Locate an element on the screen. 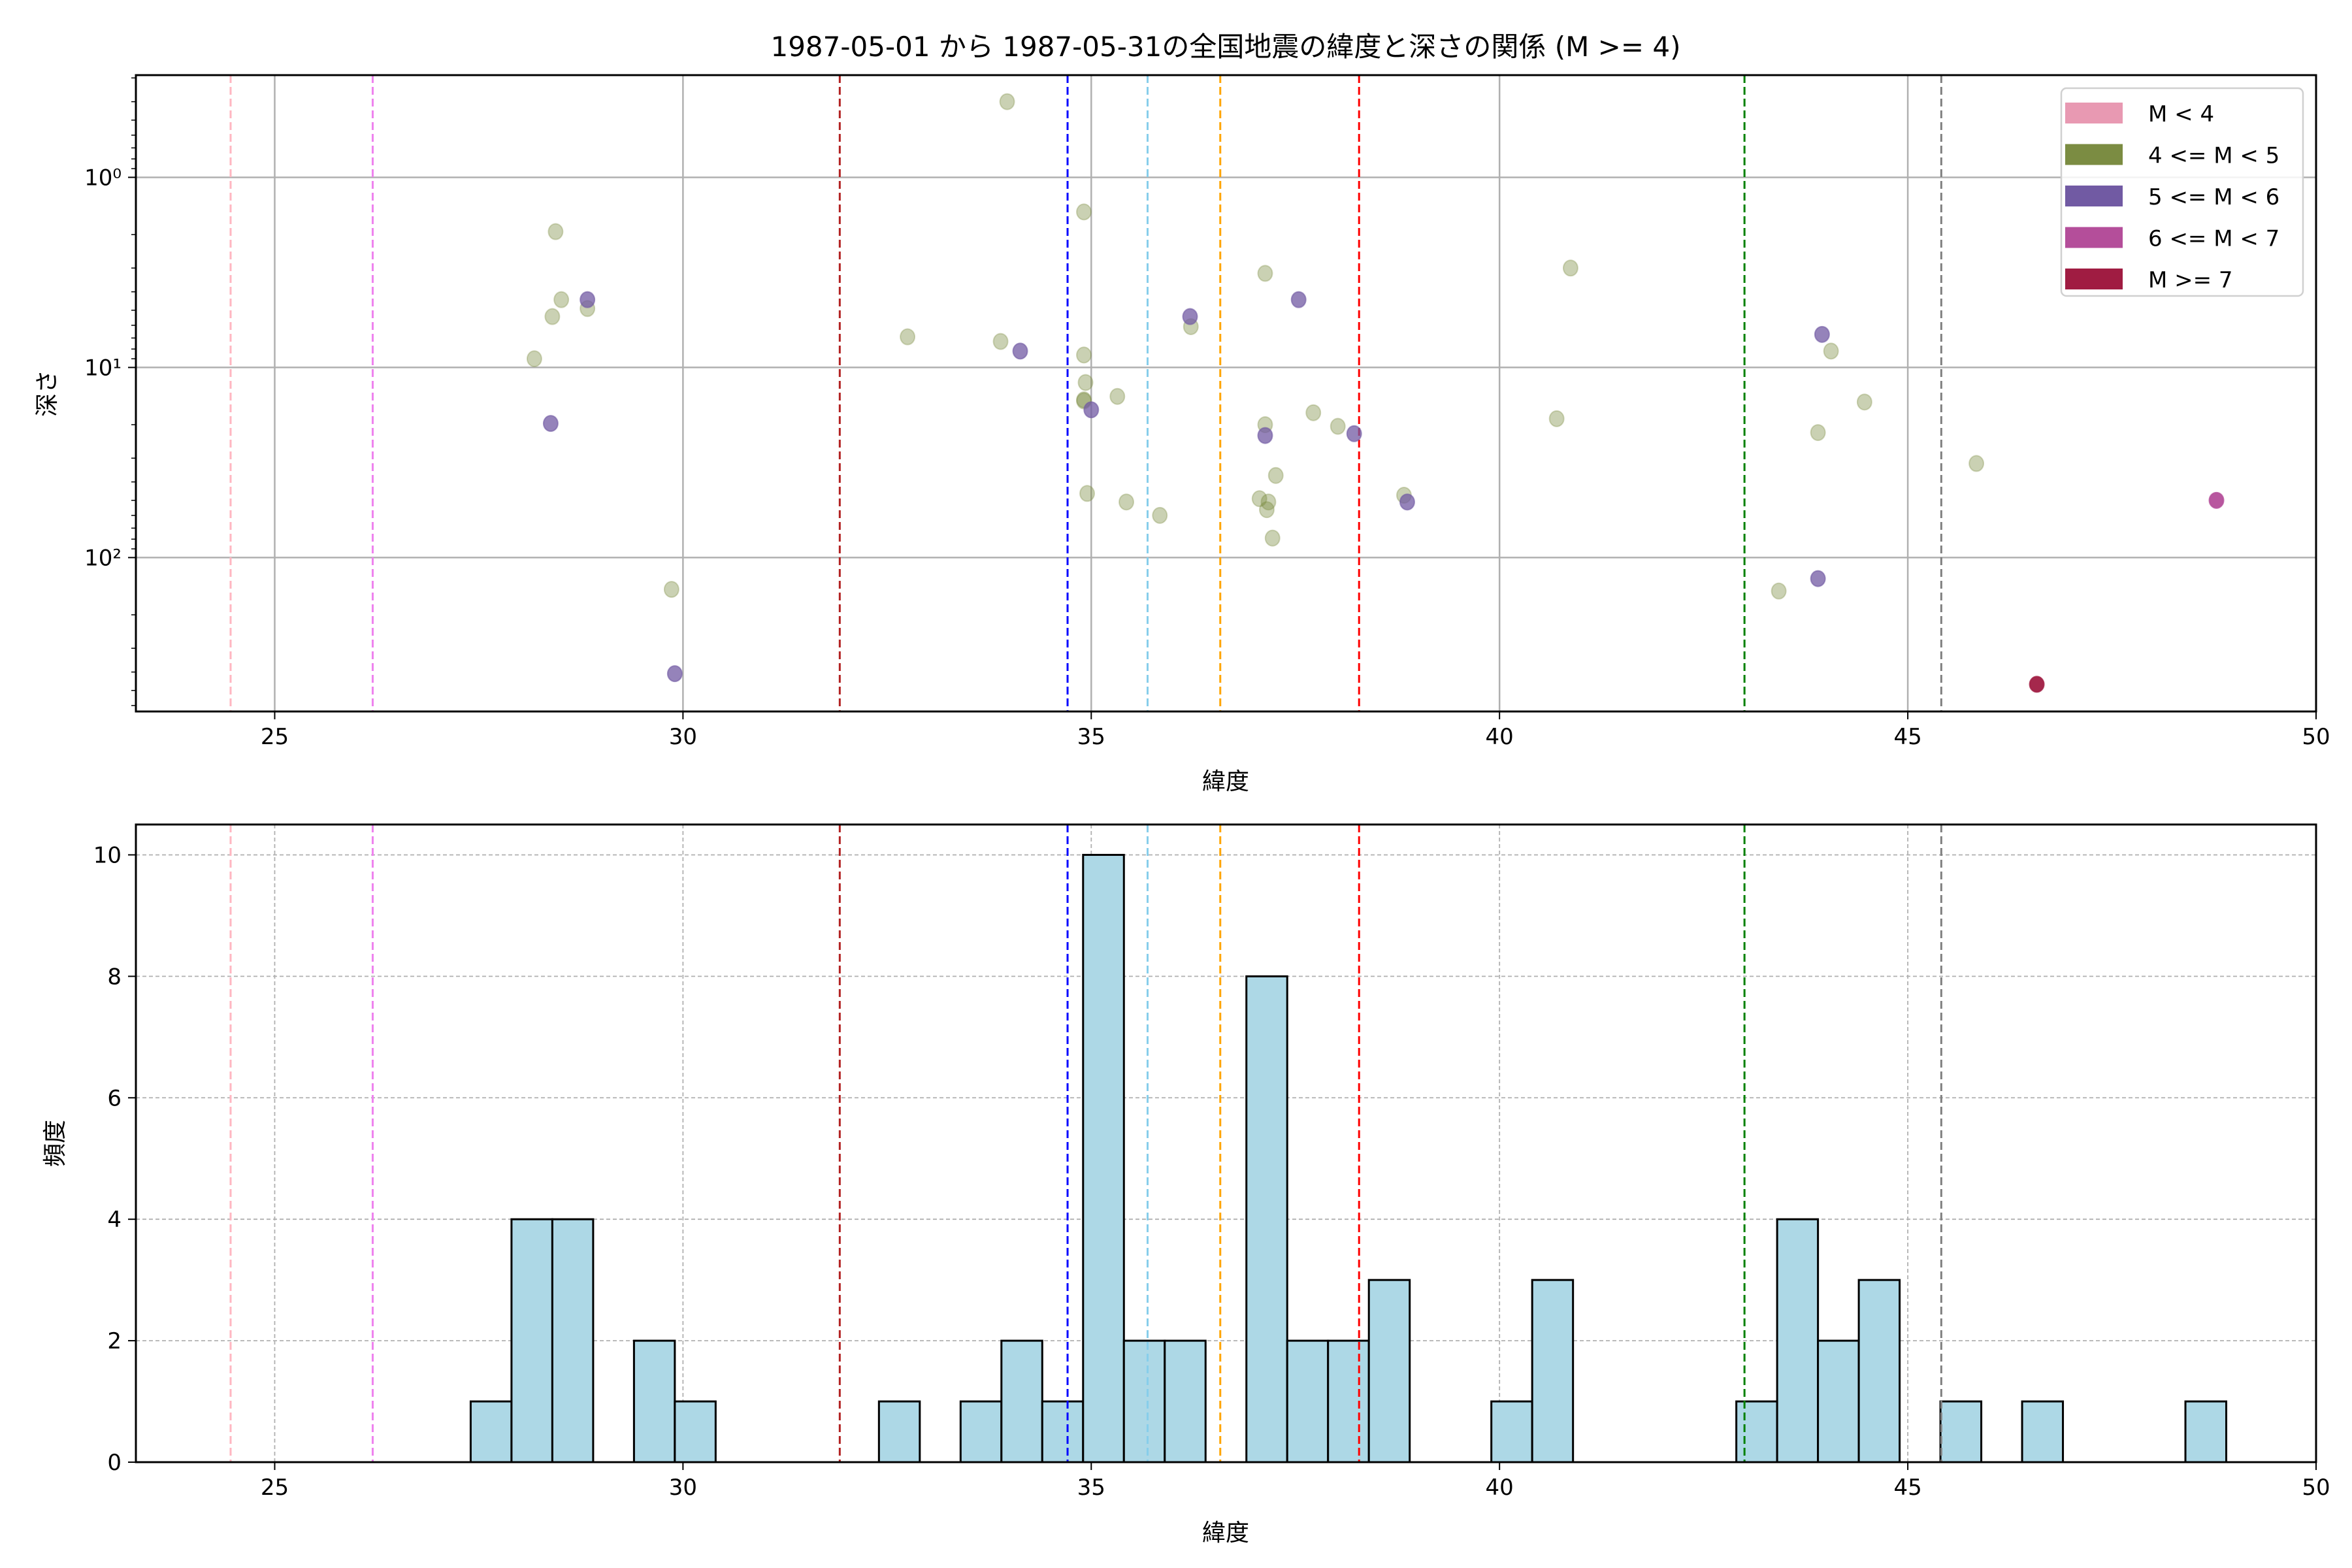 This screenshot has width=2352, height=1568. legend-label: 5 <= M < 6 is located at coordinates (2213, 197).